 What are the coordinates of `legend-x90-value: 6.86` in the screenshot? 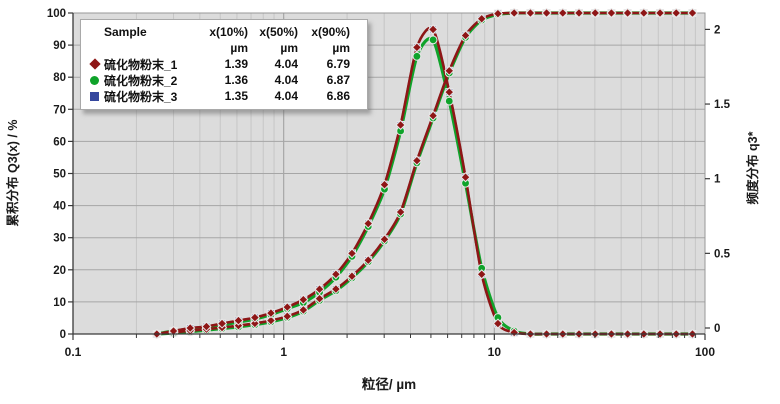 It's located at (338, 96).